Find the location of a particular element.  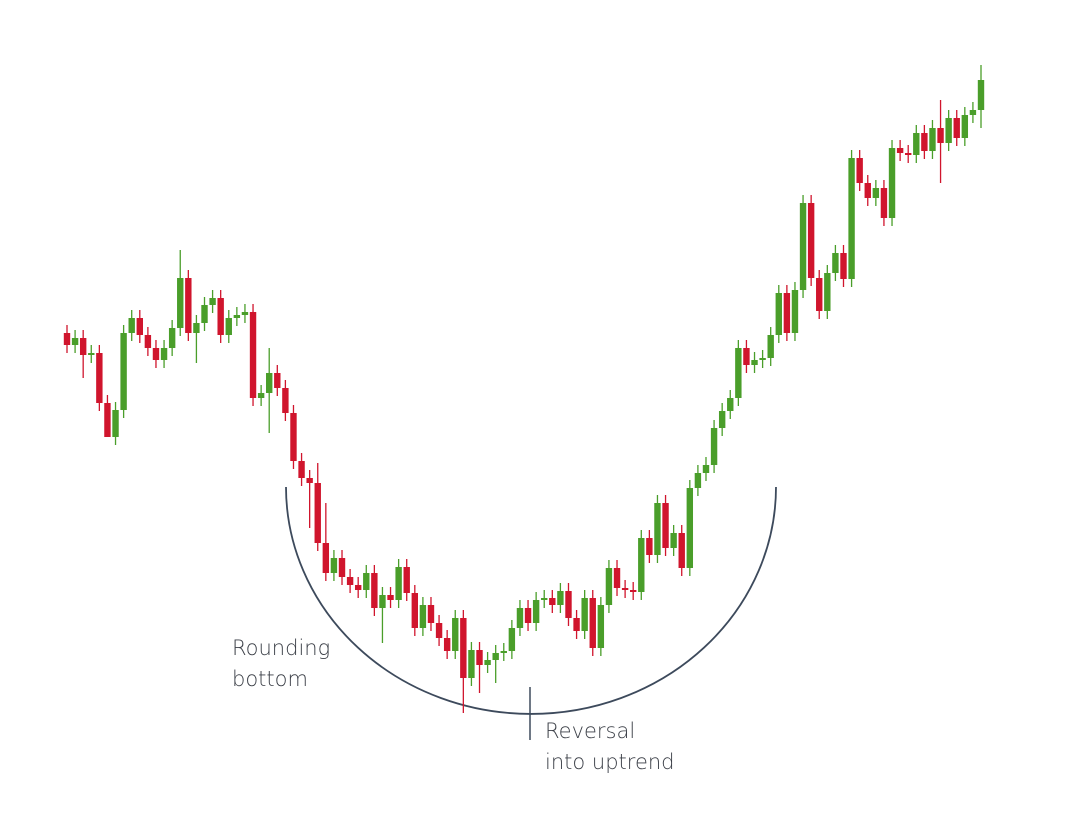

annotation-line: bottom is located at coordinates (270, 679).